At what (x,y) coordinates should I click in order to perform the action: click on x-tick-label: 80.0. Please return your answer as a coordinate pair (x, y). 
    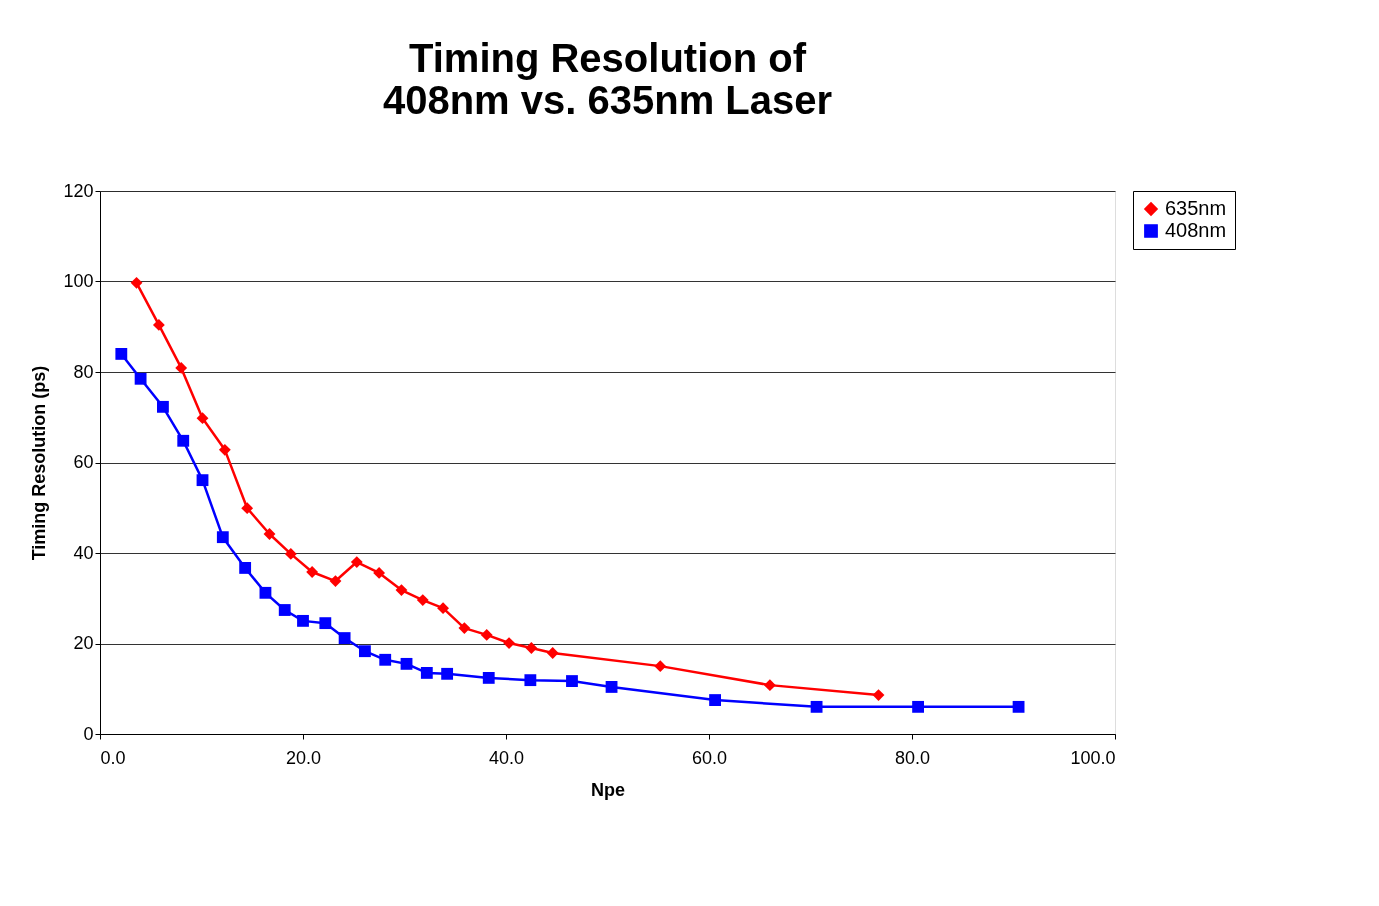
    Looking at the image, I should click on (912, 757).